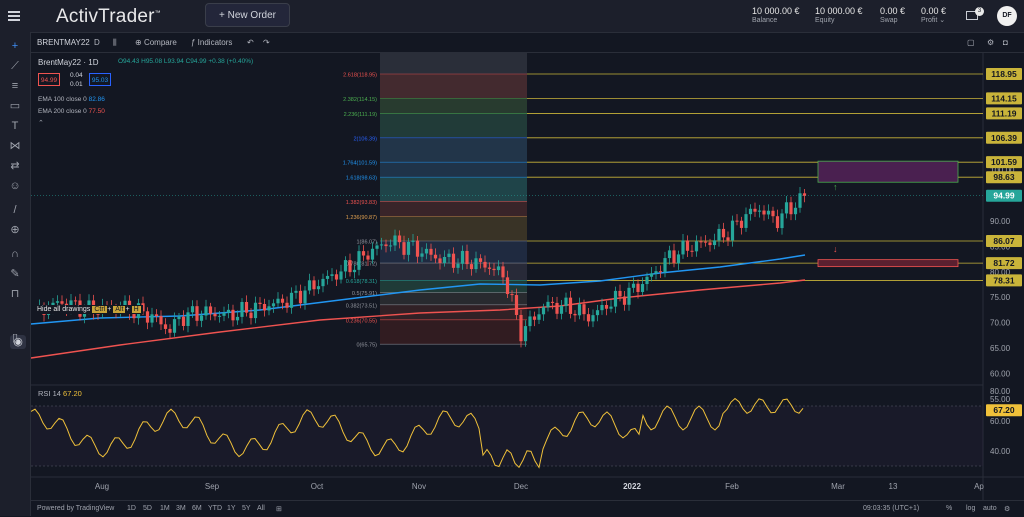 This screenshot has height=517, width=1024. What do you see at coordinates (15, 126) in the screenshot?
I see `text-icon: T` at bounding box center [15, 126].